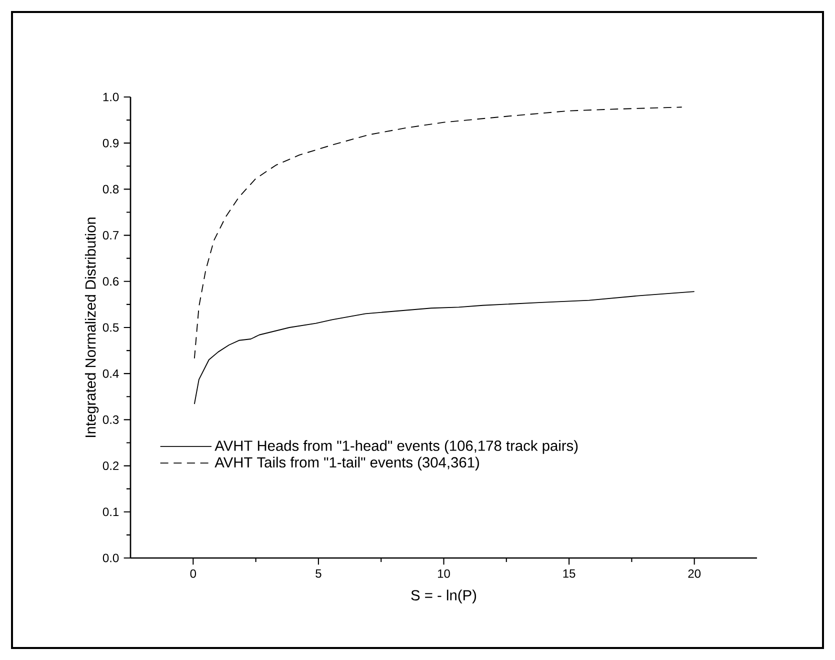 This screenshot has height=660, width=835. What do you see at coordinates (444, 573) in the screenshot?
I see `x-tick-label: 10` at bounding box center [444, 573].